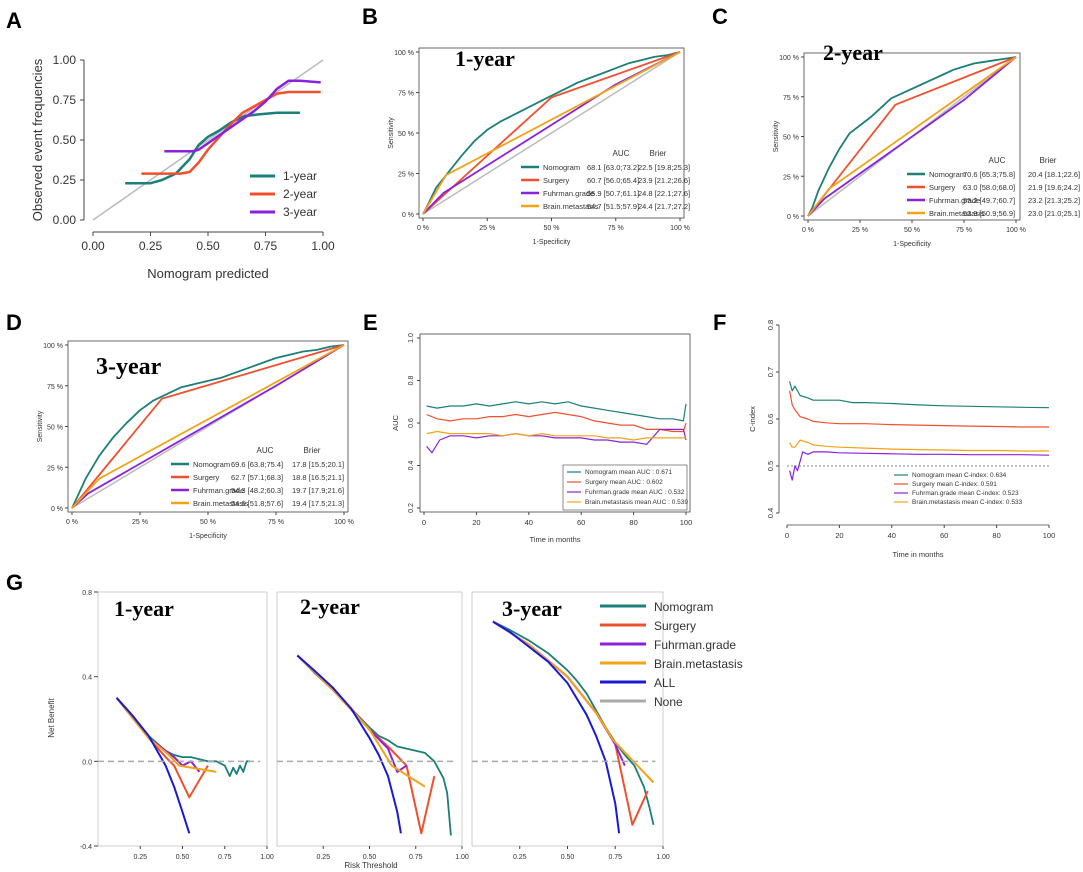 Image resolution: width=1083 pixels, height=872 pixels. What do you see at coordinates (615, 857) in the screenshot?
I see `g3-x-tick-label: 0.75` at bounding box center [615, 857].